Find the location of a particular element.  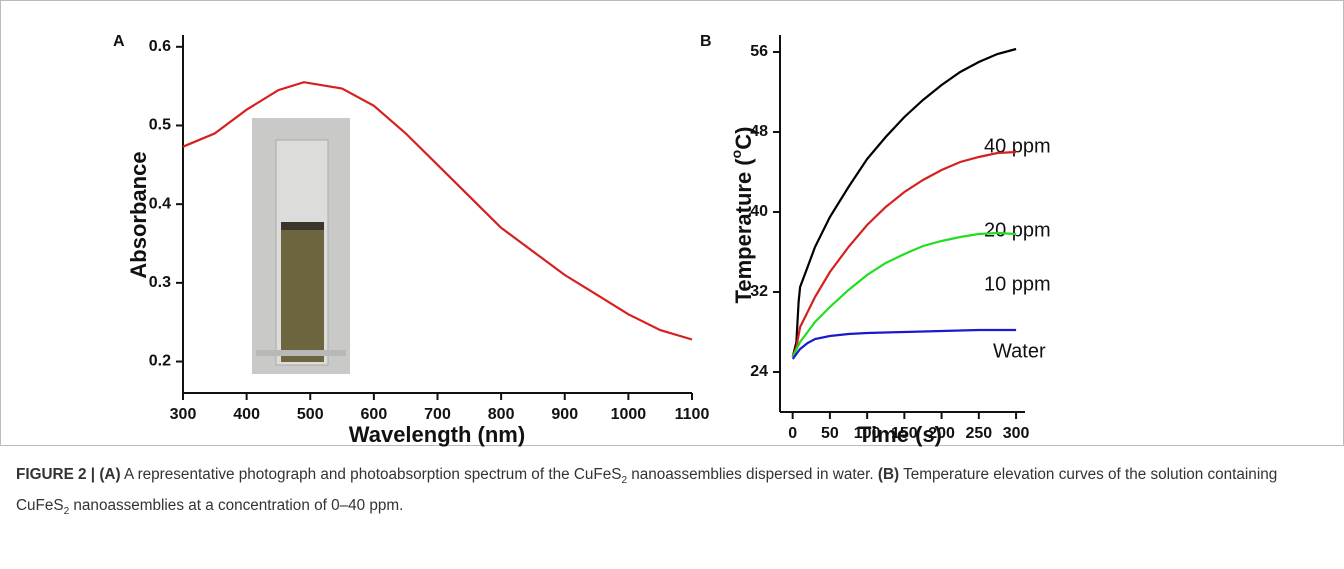

y-tick-label: 0.4 is located at coordinates (160, 203).